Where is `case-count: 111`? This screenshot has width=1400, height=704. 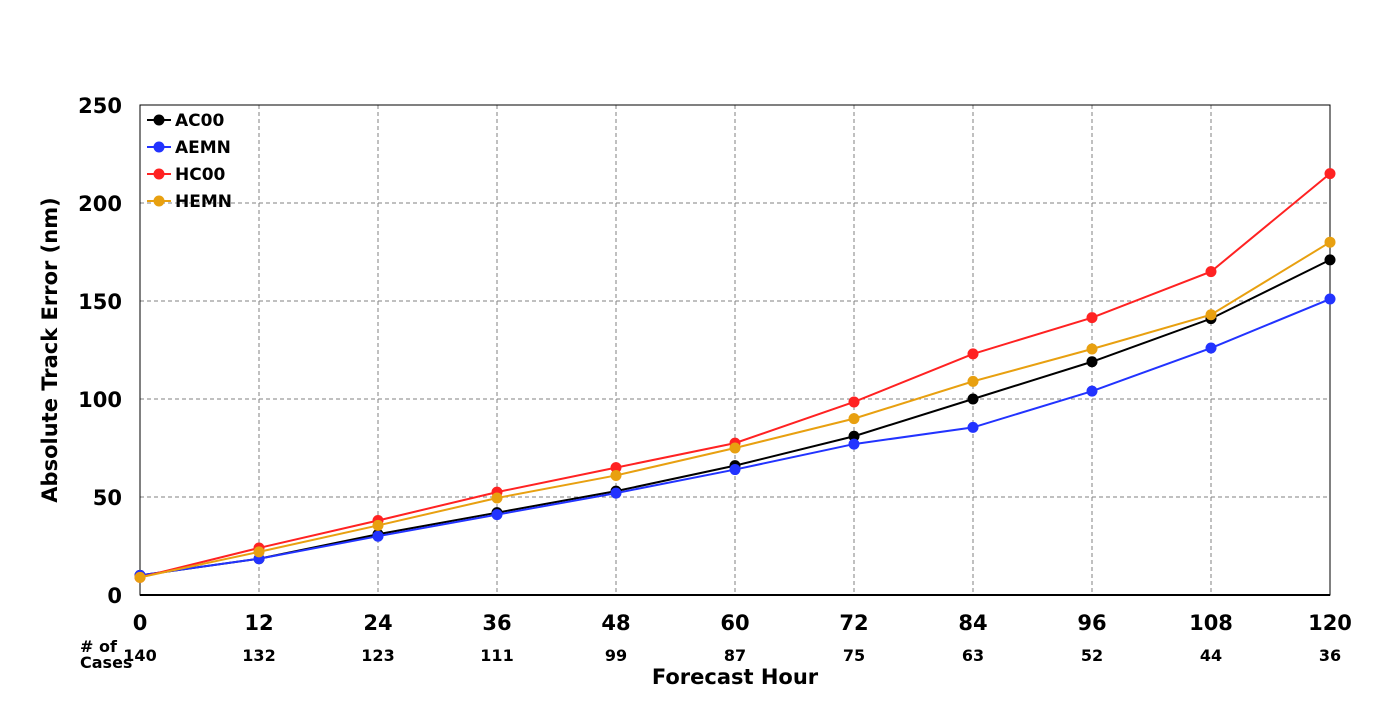 case-count: 111 is located at coordinates (496, 655).